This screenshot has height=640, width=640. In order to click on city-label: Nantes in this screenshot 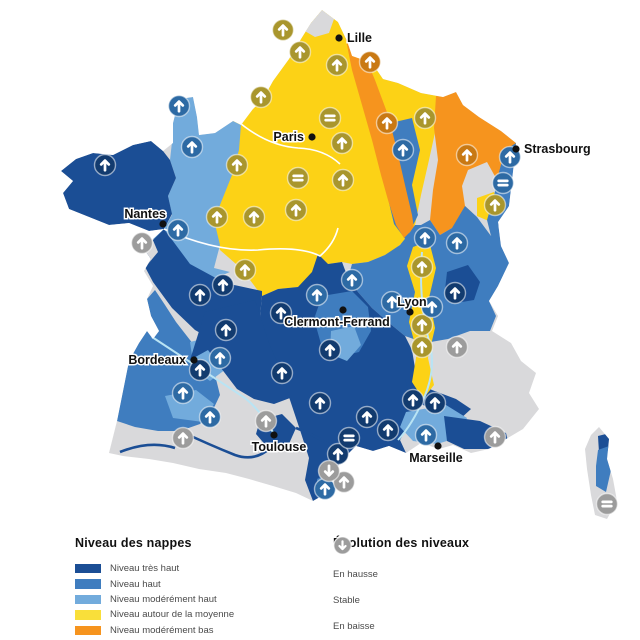, I will do `click(145, 214)`.